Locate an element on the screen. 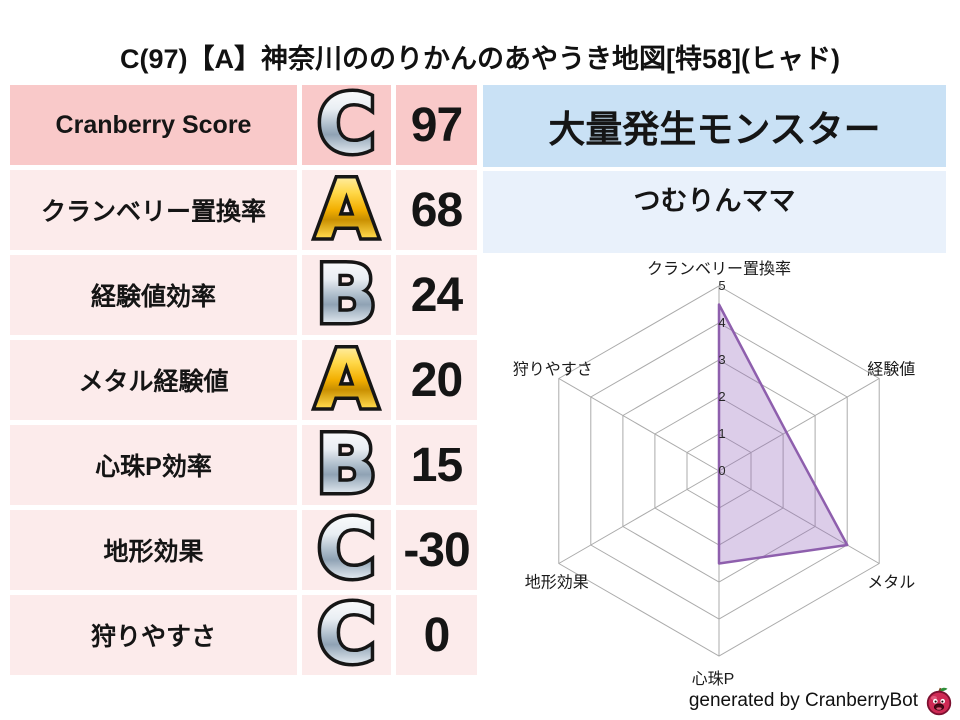 Image resolution: width=960 pixels, height=720 pixels. radar-tick-label: 3 is located at coordinates (721, 359).